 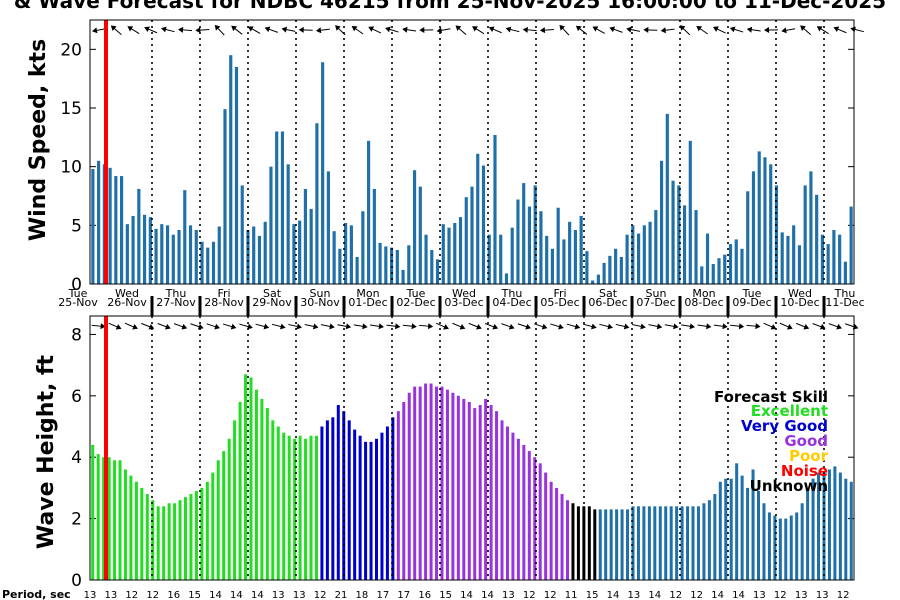 I want to click on legend-item: Poor, so click(x=809, y=456).